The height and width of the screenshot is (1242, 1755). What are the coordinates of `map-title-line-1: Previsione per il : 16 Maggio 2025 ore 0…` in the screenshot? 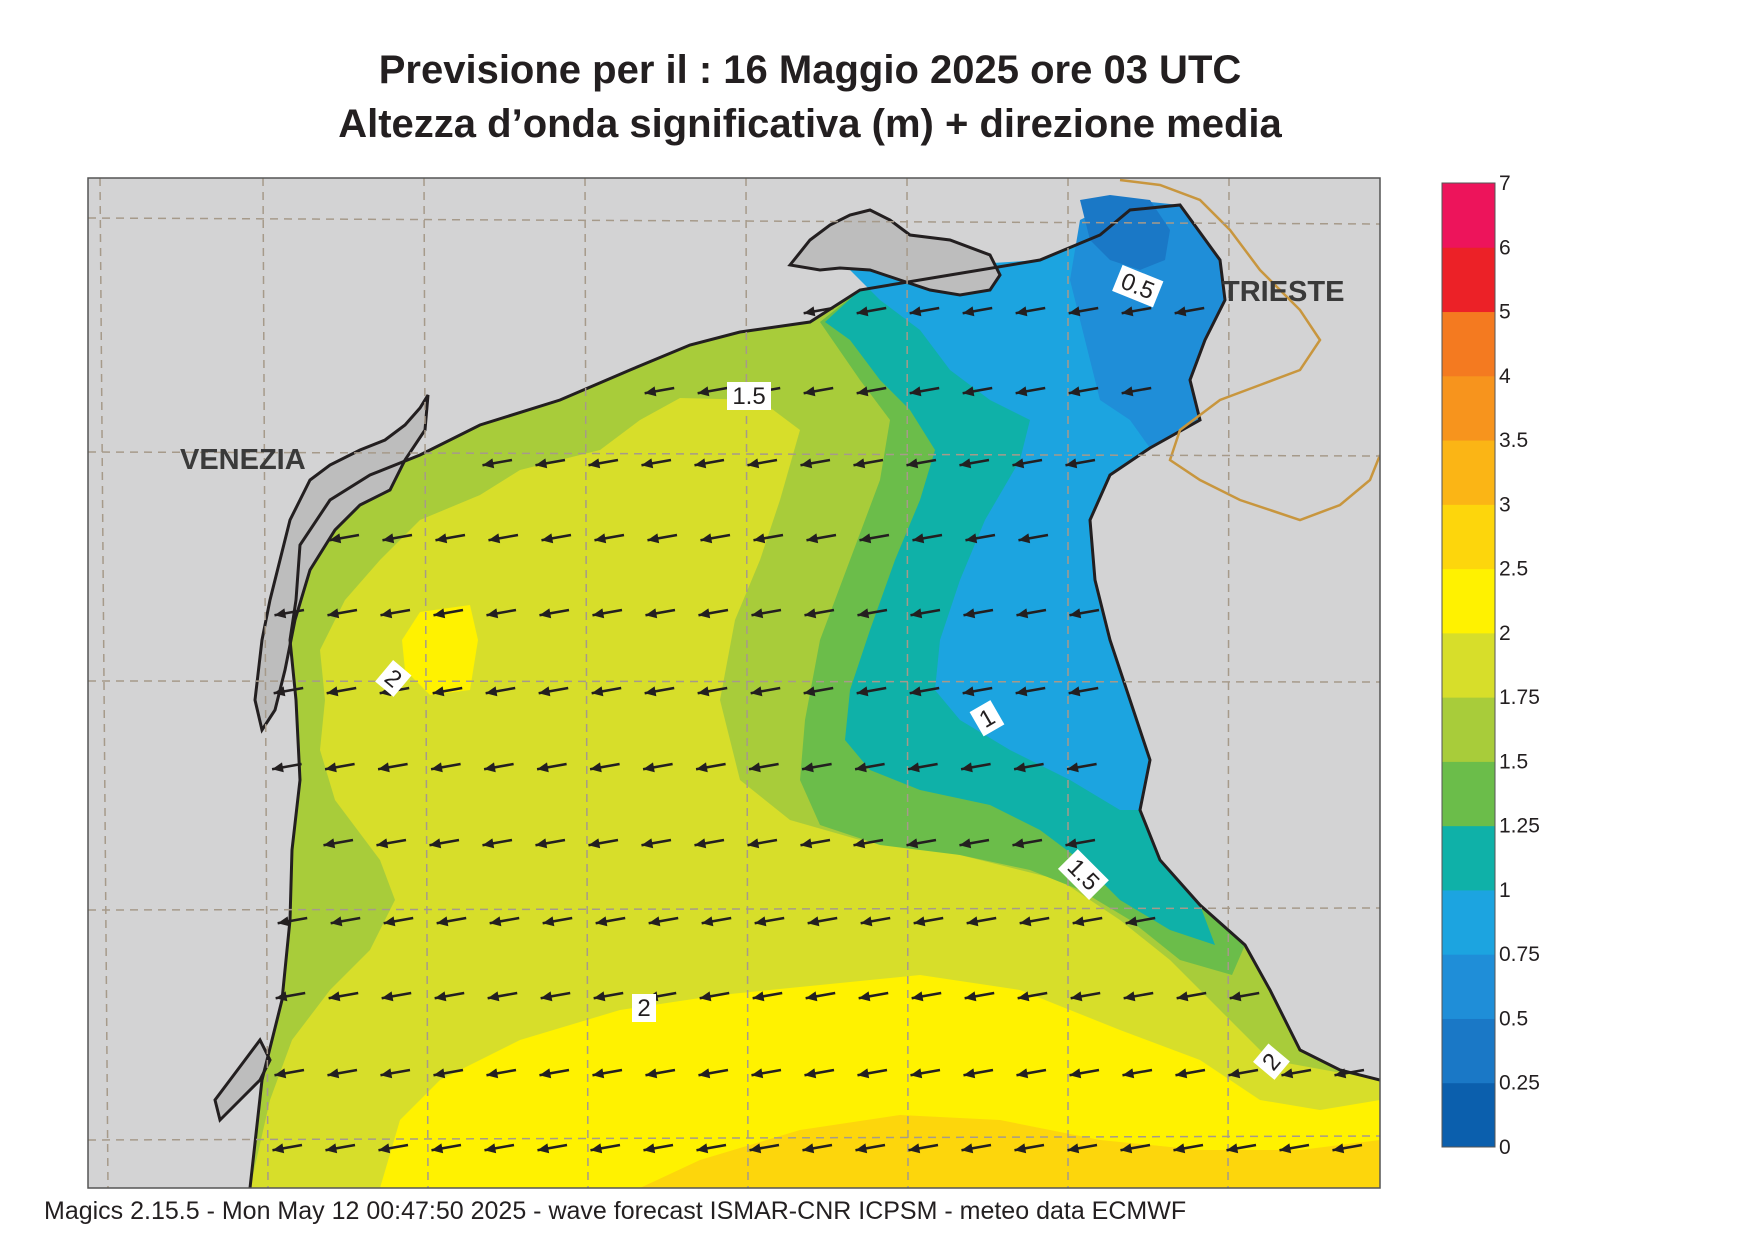 It's located at (810, 70).